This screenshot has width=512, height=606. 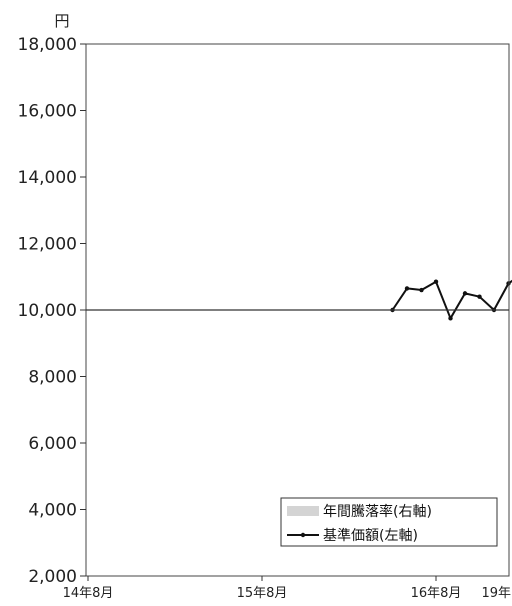 I want to click on legend-label-line: 基準価額(左軸), so click(x=370, y=535).